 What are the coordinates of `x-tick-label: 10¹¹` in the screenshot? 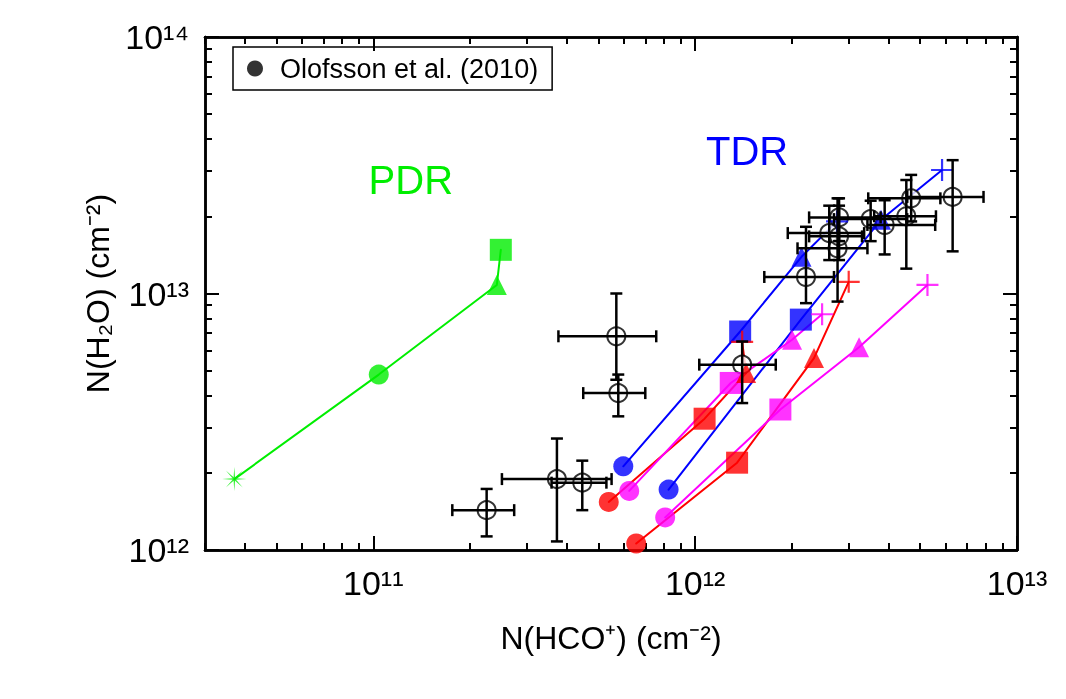 It's located at (373, 583).